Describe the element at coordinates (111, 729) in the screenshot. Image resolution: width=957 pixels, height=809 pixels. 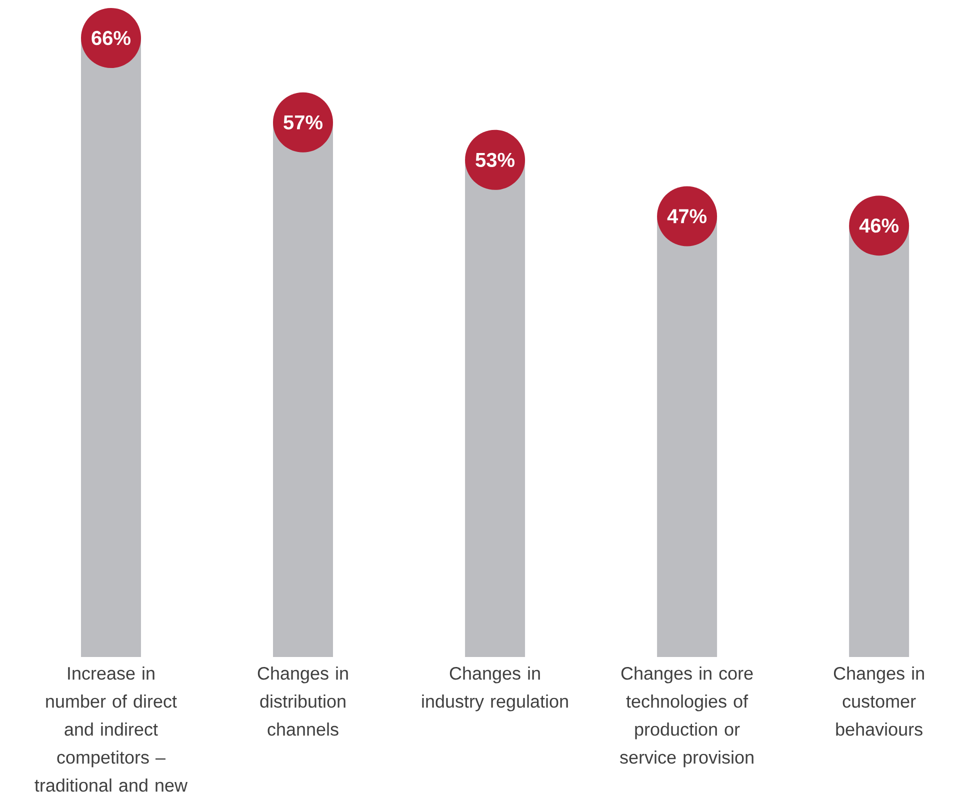
I see `x-tick-label: Increase in number of direct and indirect competitors – traditional and new` at that location.